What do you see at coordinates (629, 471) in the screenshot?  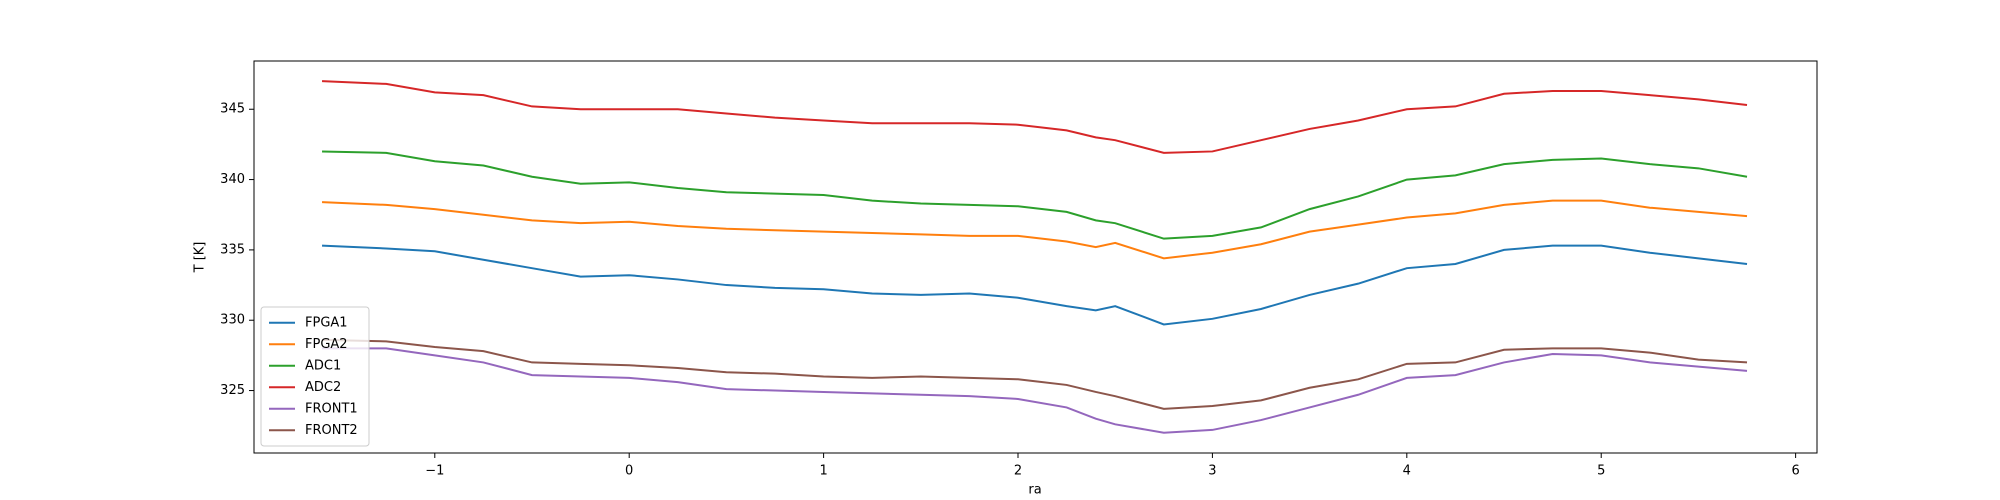 I see `x-tick-label: 0` at bounding box center [629, 471].